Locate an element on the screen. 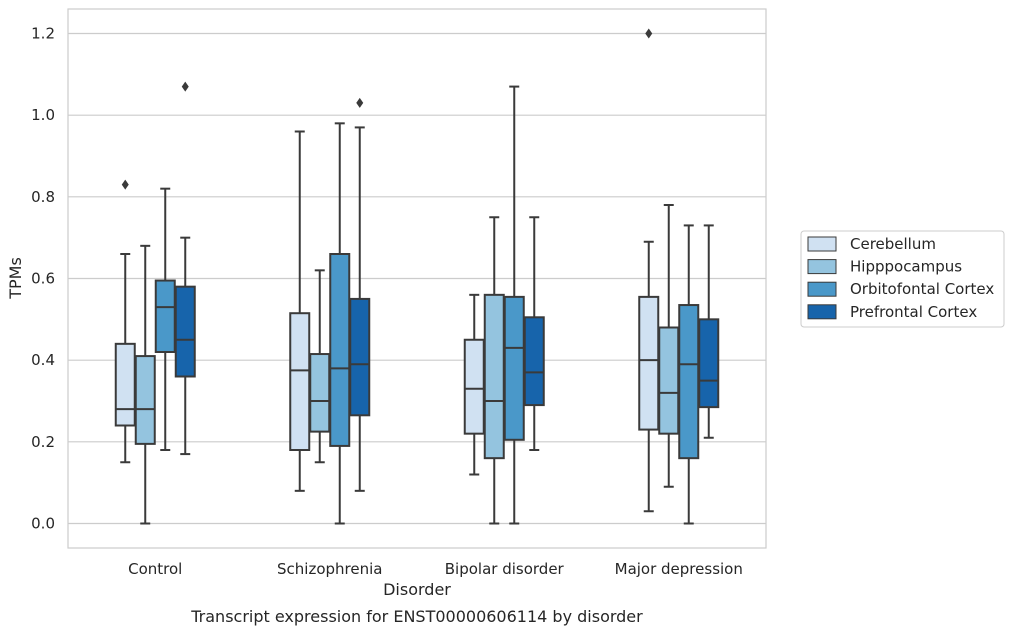  y-tick-label: 0.4 is located at coordinates (43, 360).